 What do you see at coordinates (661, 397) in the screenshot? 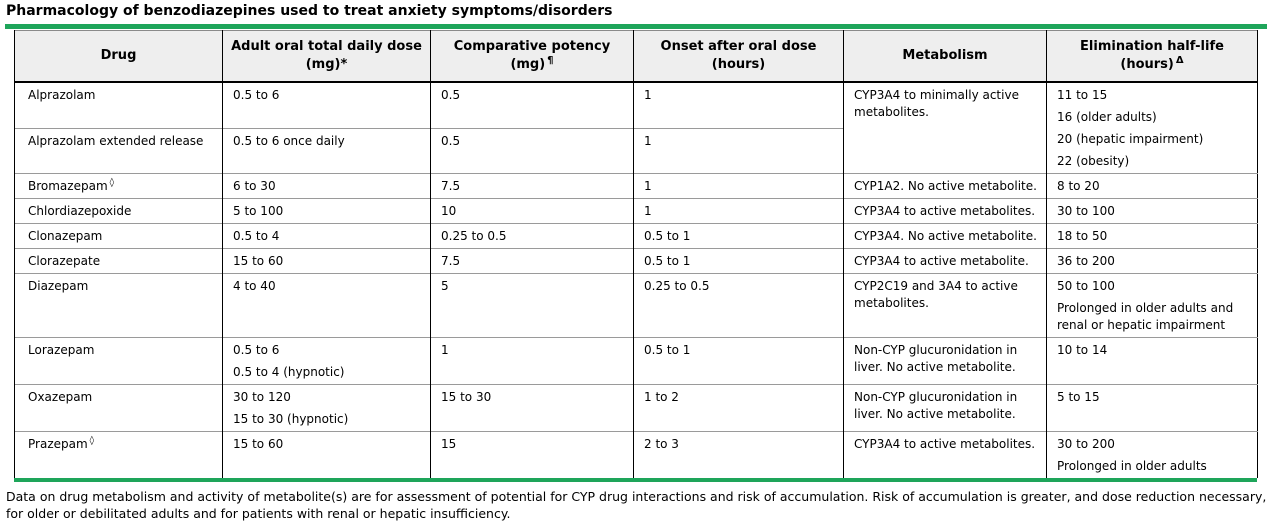
I see `cell-text: 1 to 2` at bounding box center [661, 397].